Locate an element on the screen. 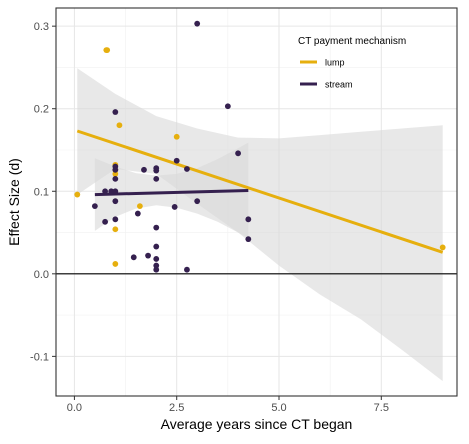 The height and width of the screenshot is (444, 469). y-tick-label: -0.1 is located at coordinates (39, 357).